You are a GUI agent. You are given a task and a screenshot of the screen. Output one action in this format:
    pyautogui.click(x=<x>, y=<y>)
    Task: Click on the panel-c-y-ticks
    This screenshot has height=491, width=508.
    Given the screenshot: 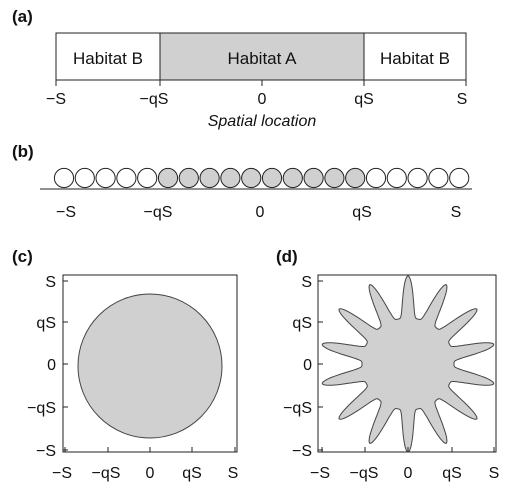 What is the action you would take?
    pyautogui.click(x=65, y=365)
    